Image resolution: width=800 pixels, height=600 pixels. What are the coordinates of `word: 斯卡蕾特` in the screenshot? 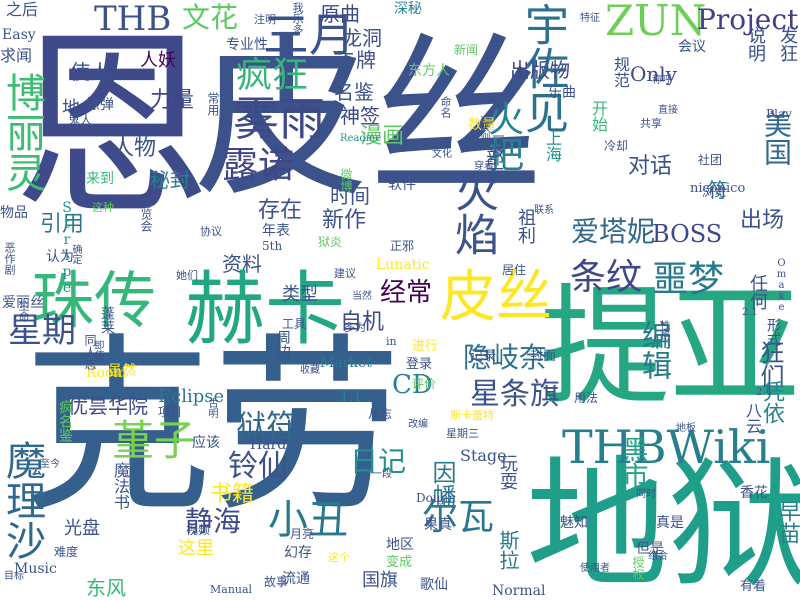 It's located at (472, 415).